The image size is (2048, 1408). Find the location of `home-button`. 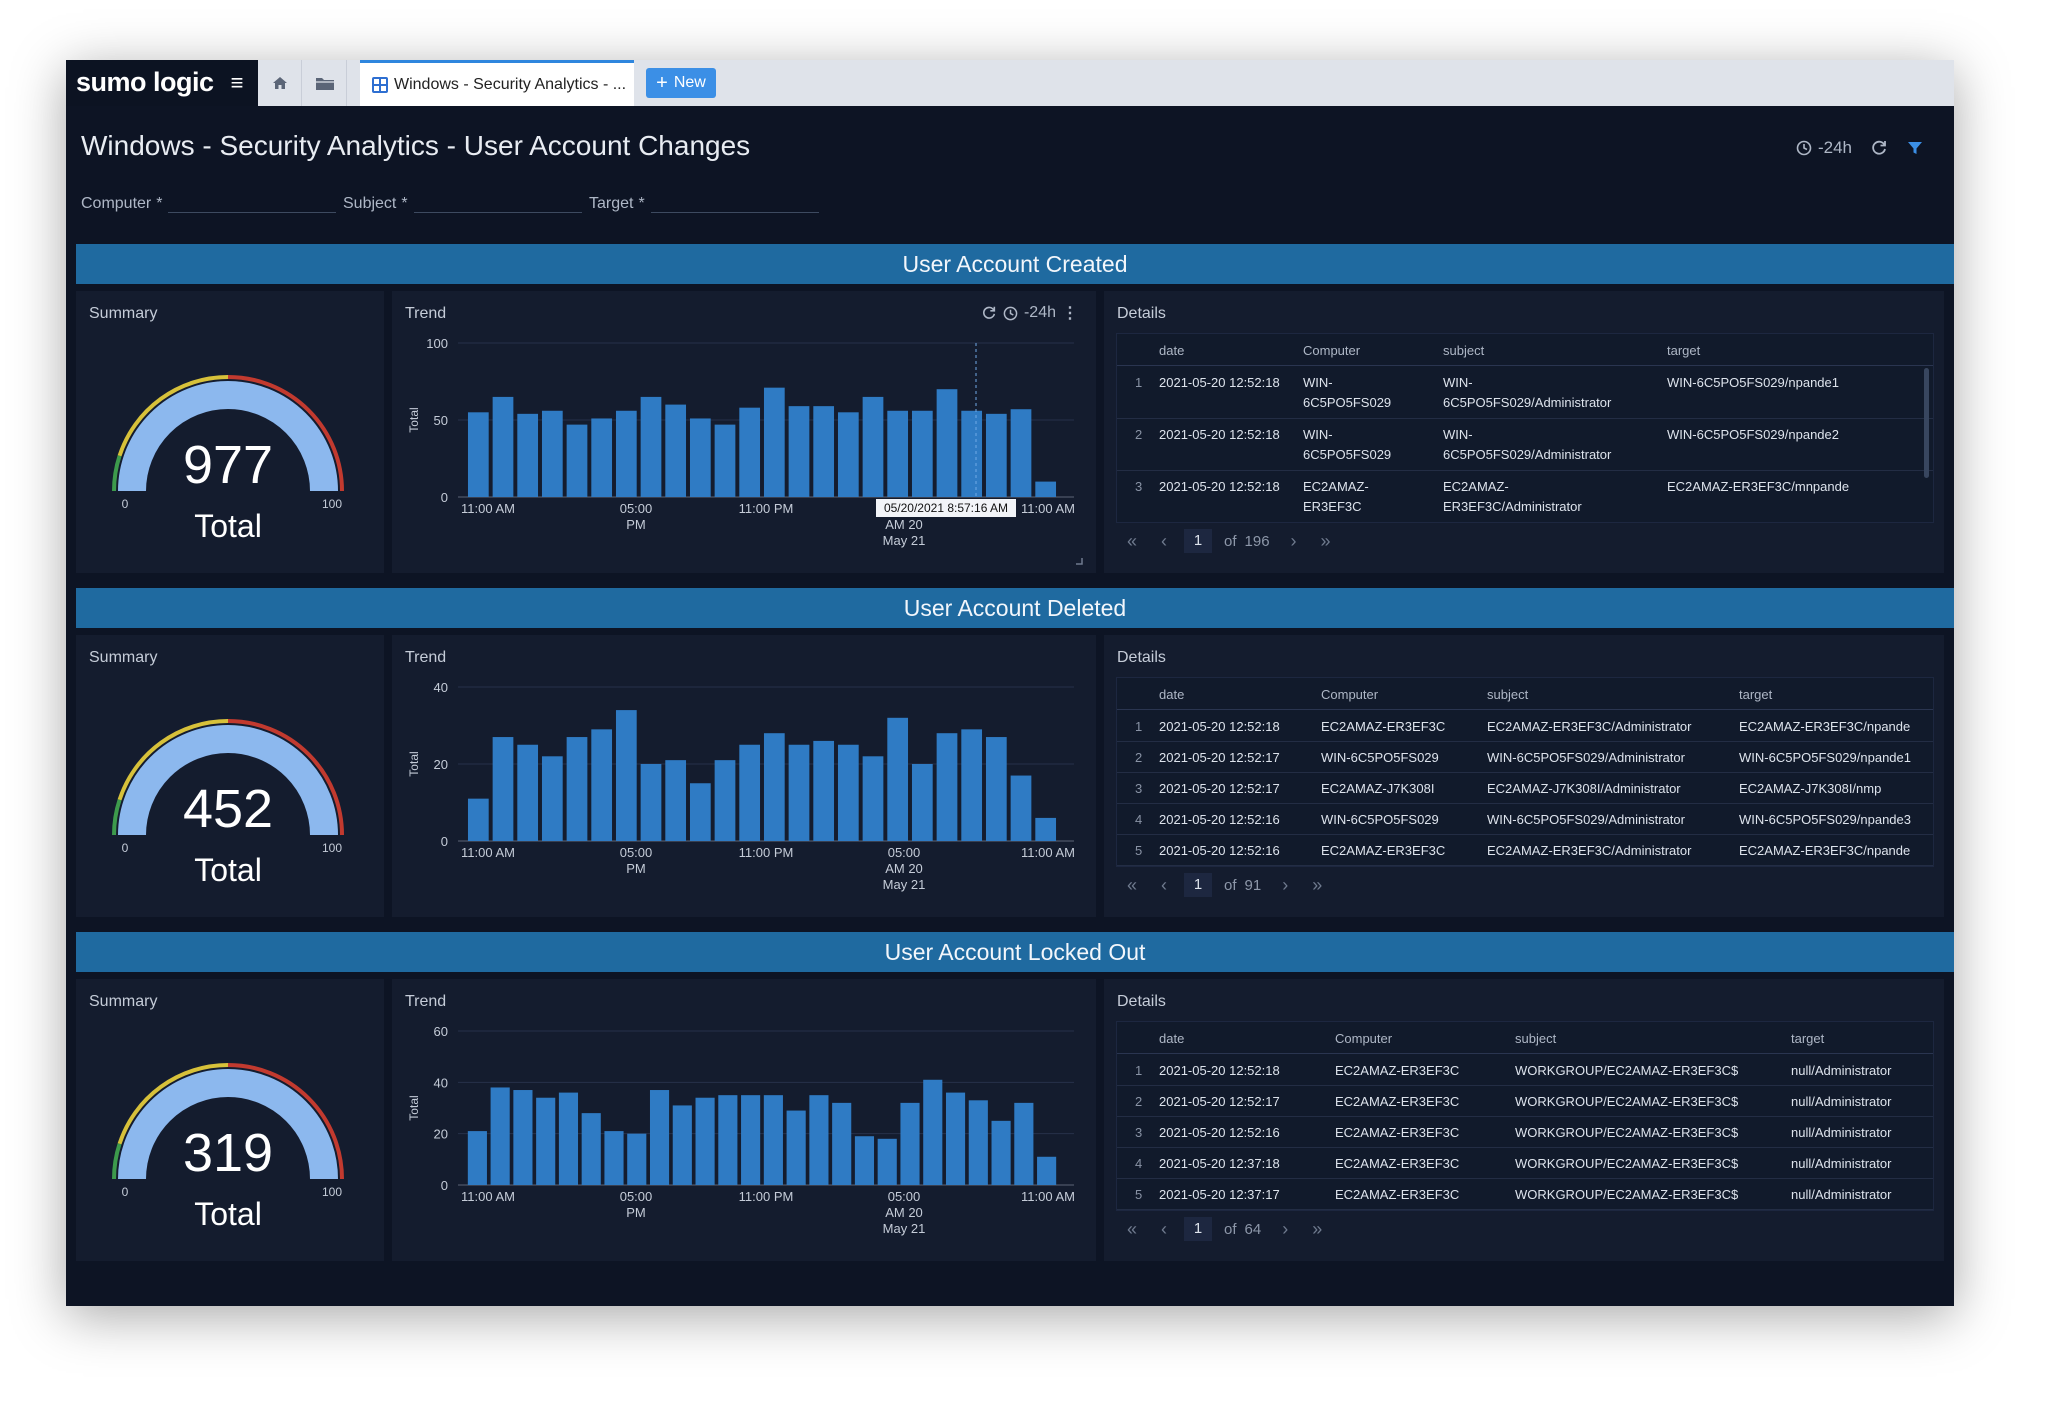

home-button is located at coordinates (280, 83).